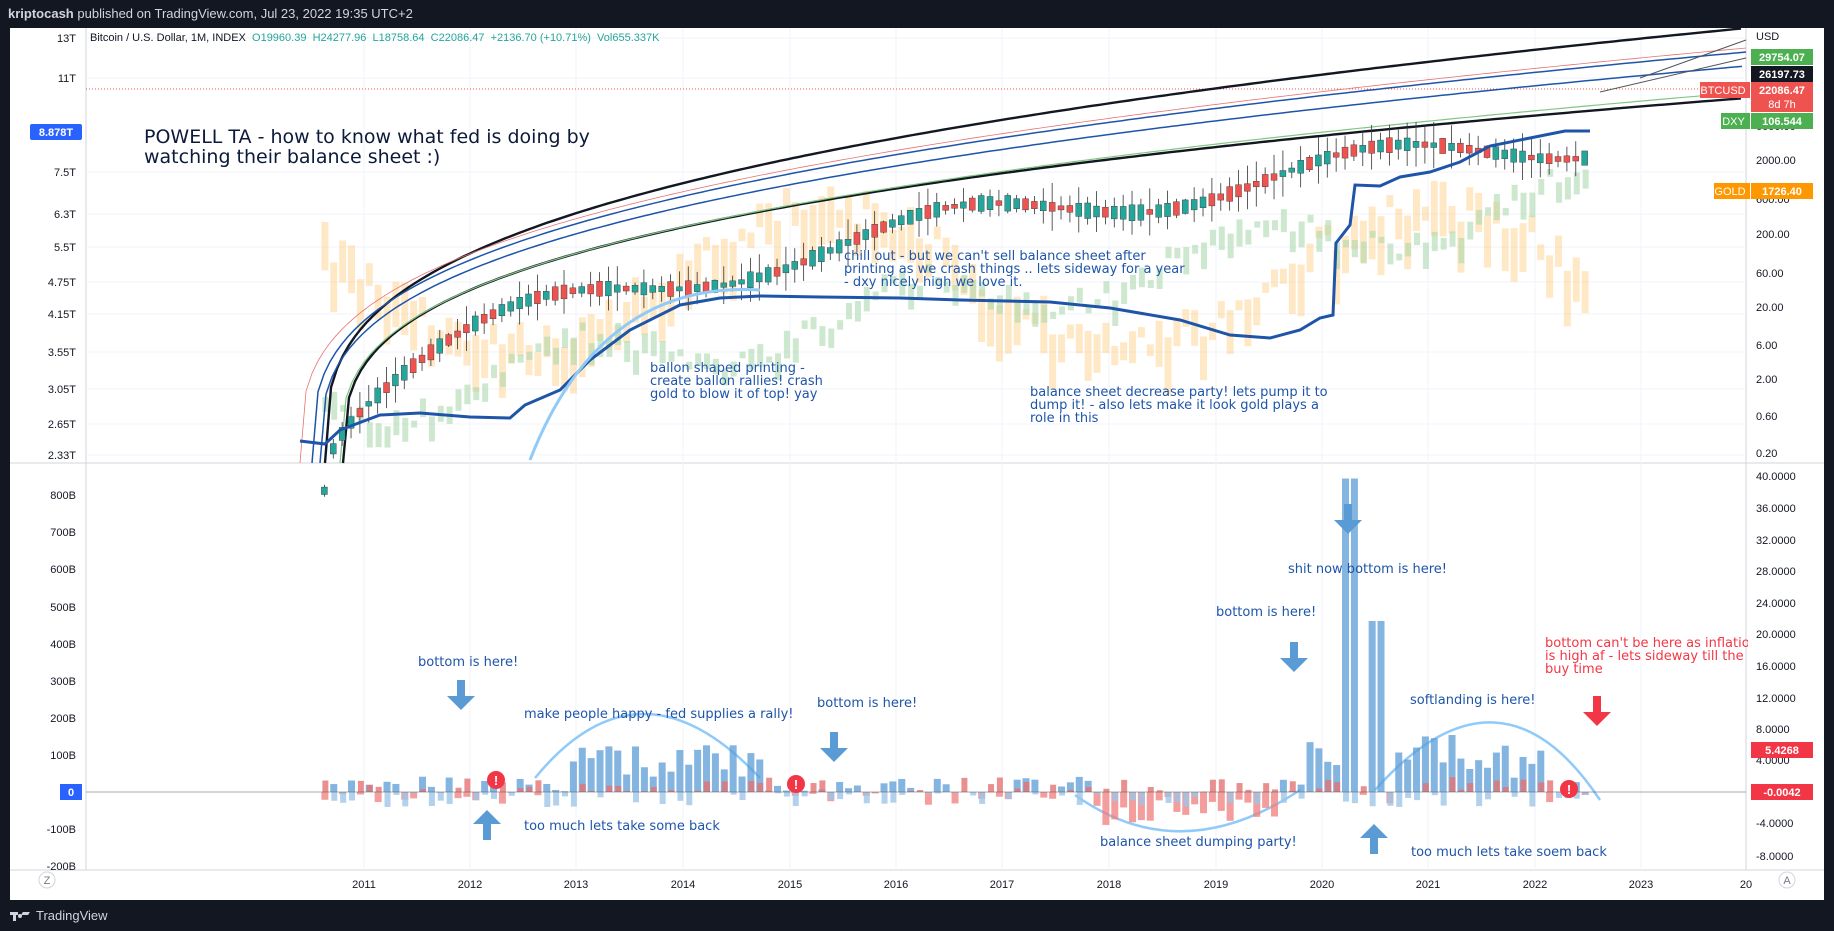  I want to click on time-tick-label: 2020, so click(1322, 885).